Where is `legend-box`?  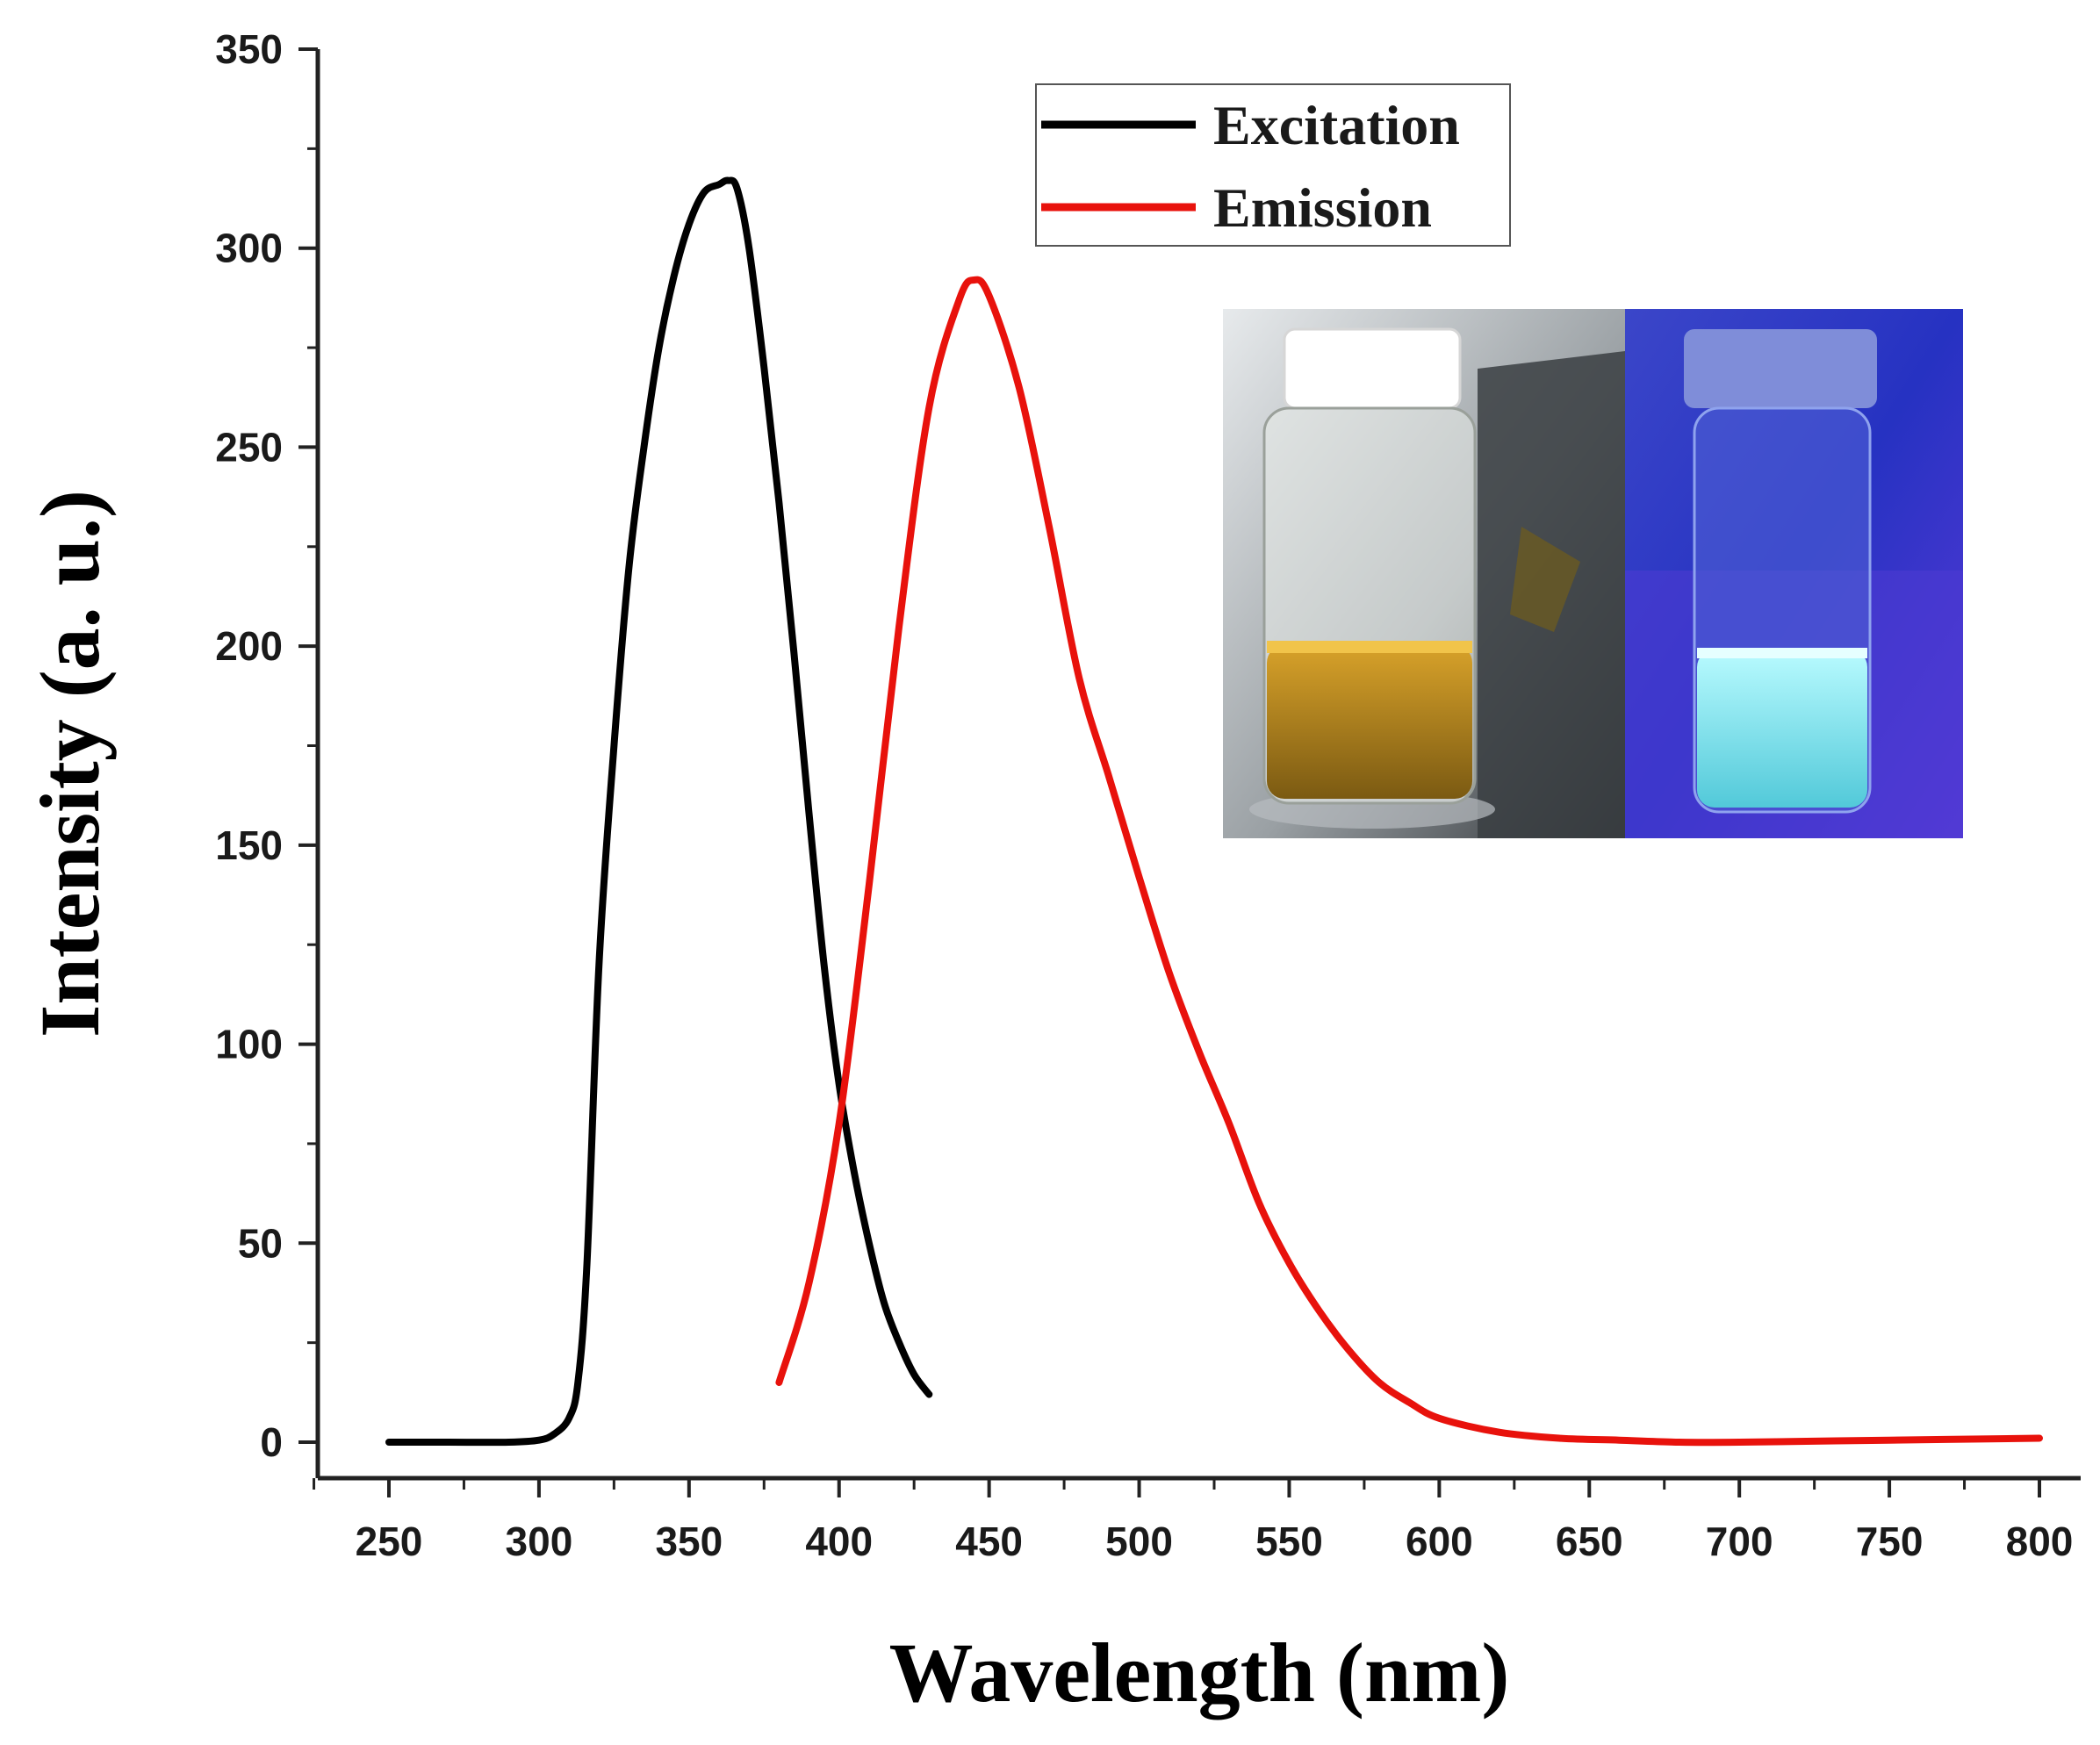
legend-box is located at coordinates (1273, 165).